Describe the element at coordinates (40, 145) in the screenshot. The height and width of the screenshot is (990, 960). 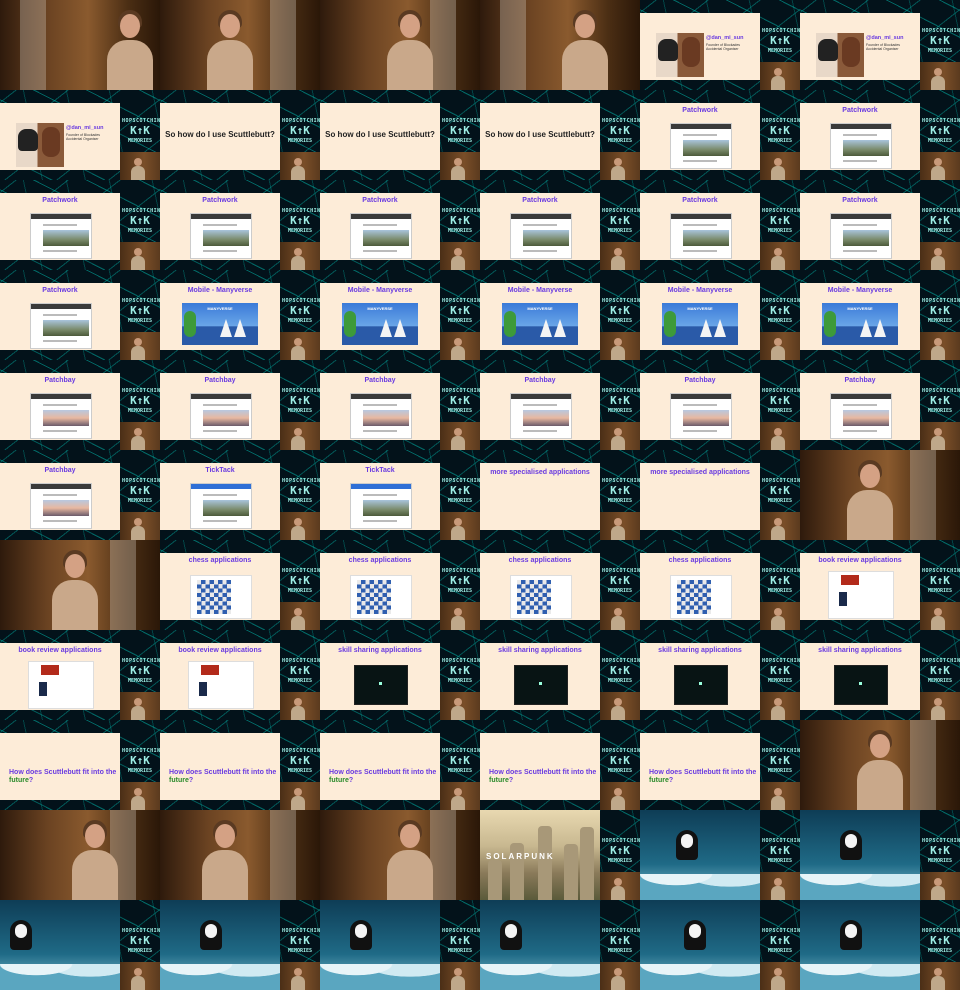
I see `profile-avatar` at that location.